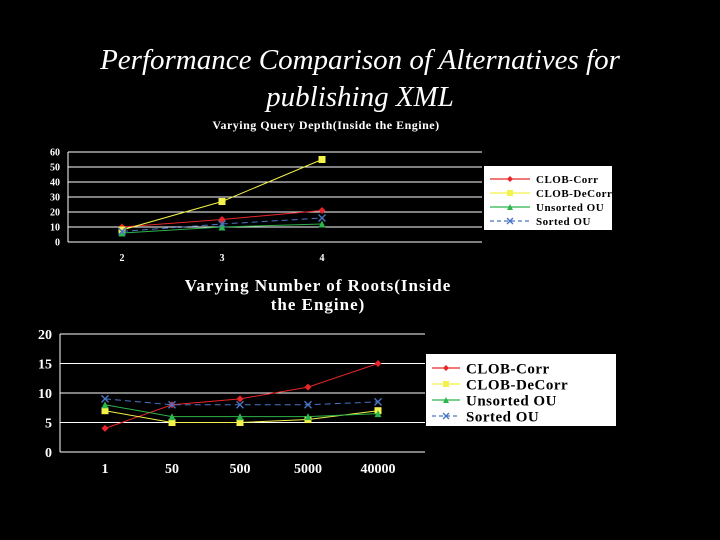 The width and height of the screenshot is (720, 540). Describe the element at coordinates (55, 168) in the screenshot. I see `y-tick-label: 50` at that location.